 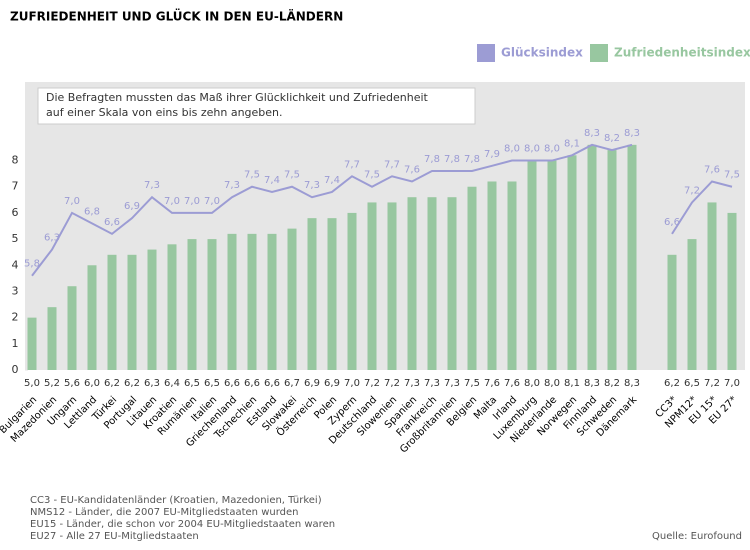 I want to click on bar-value-label: 6,0, so click(x=92, y=383).